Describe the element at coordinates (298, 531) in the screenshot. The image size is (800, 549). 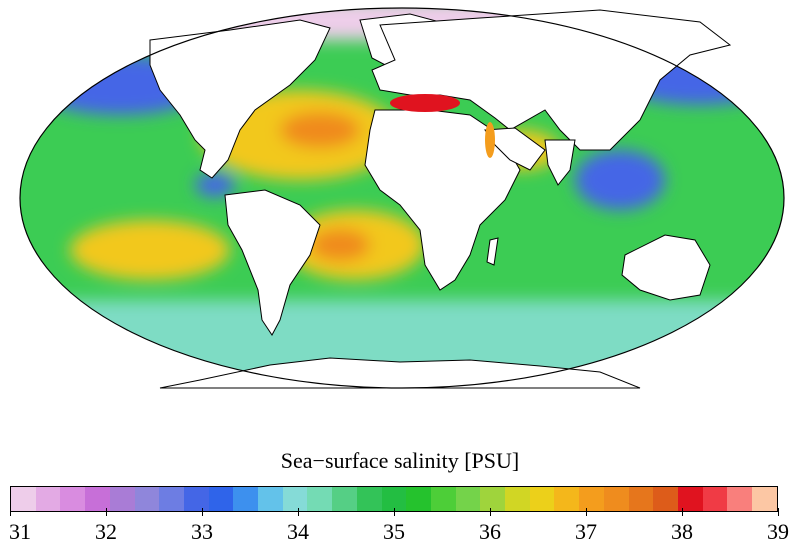
I see `colorbar-tick-label: 34` at that location.